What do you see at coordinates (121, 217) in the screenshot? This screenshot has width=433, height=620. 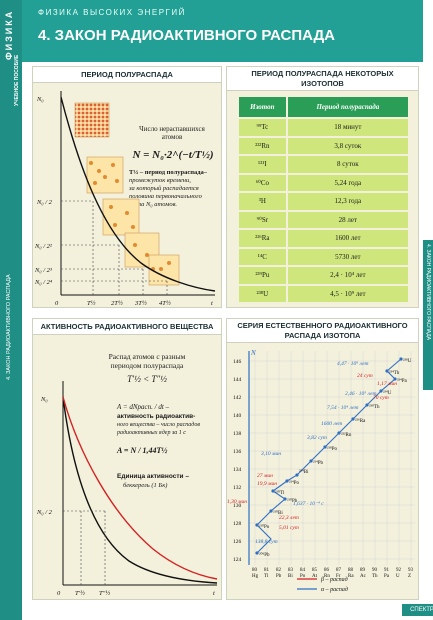 I see `atoms-square-quarter` at bounding box center [121, 217].